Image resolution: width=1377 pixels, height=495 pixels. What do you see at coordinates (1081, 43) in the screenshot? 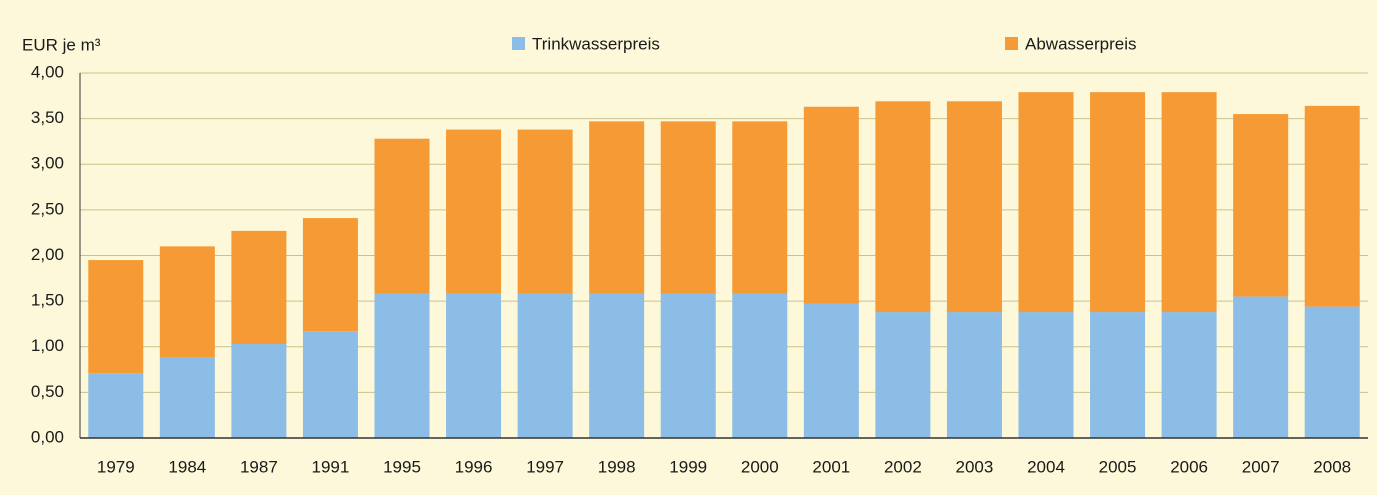
I see `legend-label: Abwasserpreis` at bounding box center [1081, 43].